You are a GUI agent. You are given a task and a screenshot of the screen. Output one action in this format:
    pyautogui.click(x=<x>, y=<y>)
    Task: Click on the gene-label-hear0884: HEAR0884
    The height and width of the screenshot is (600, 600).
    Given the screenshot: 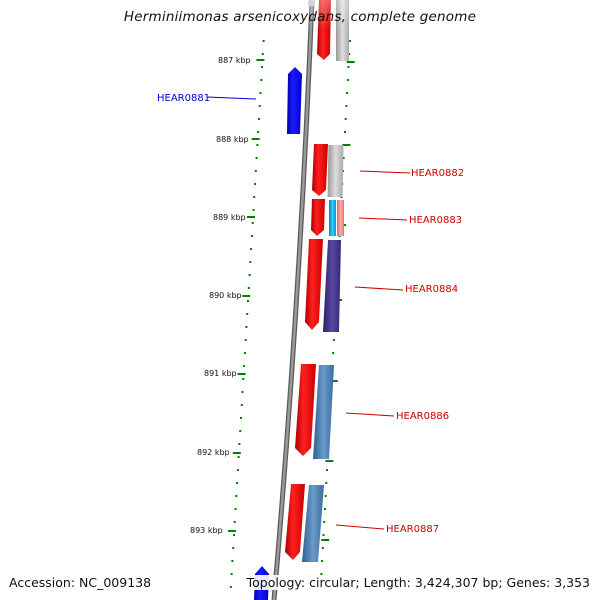 What is the action you would take?
    pyautogui.click(x=431, y=289)
    